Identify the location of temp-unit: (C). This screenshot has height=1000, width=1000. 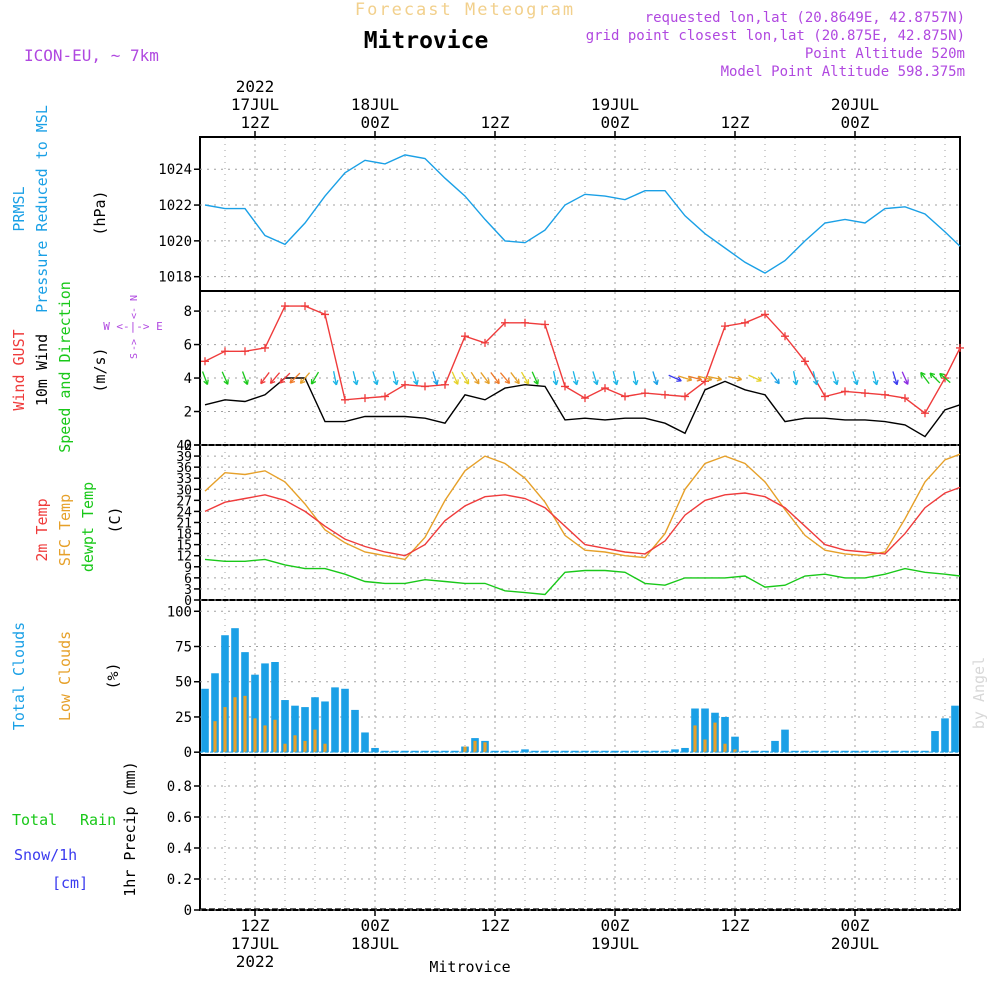
(115, 519).